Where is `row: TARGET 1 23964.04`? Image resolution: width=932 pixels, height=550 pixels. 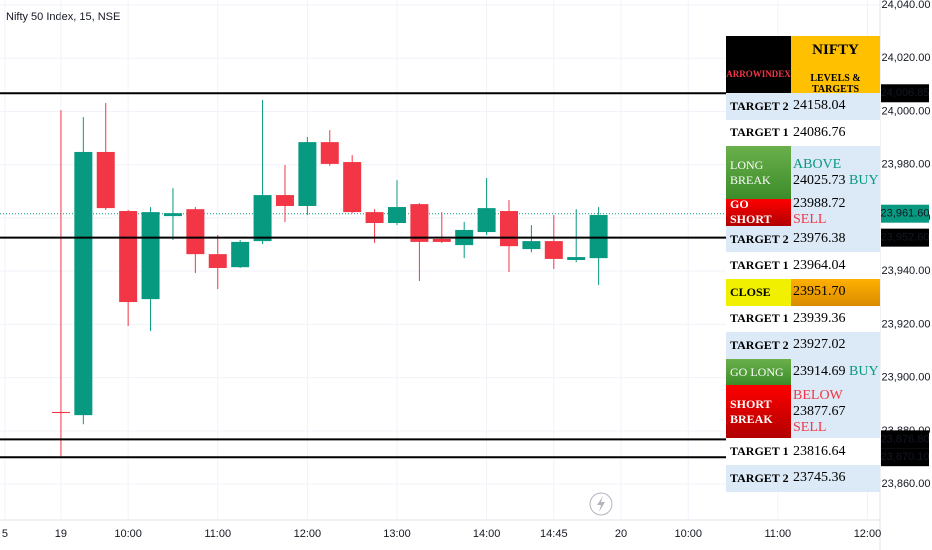 row: TARGET 1 23964.04 is located at coordinates (803, 265).